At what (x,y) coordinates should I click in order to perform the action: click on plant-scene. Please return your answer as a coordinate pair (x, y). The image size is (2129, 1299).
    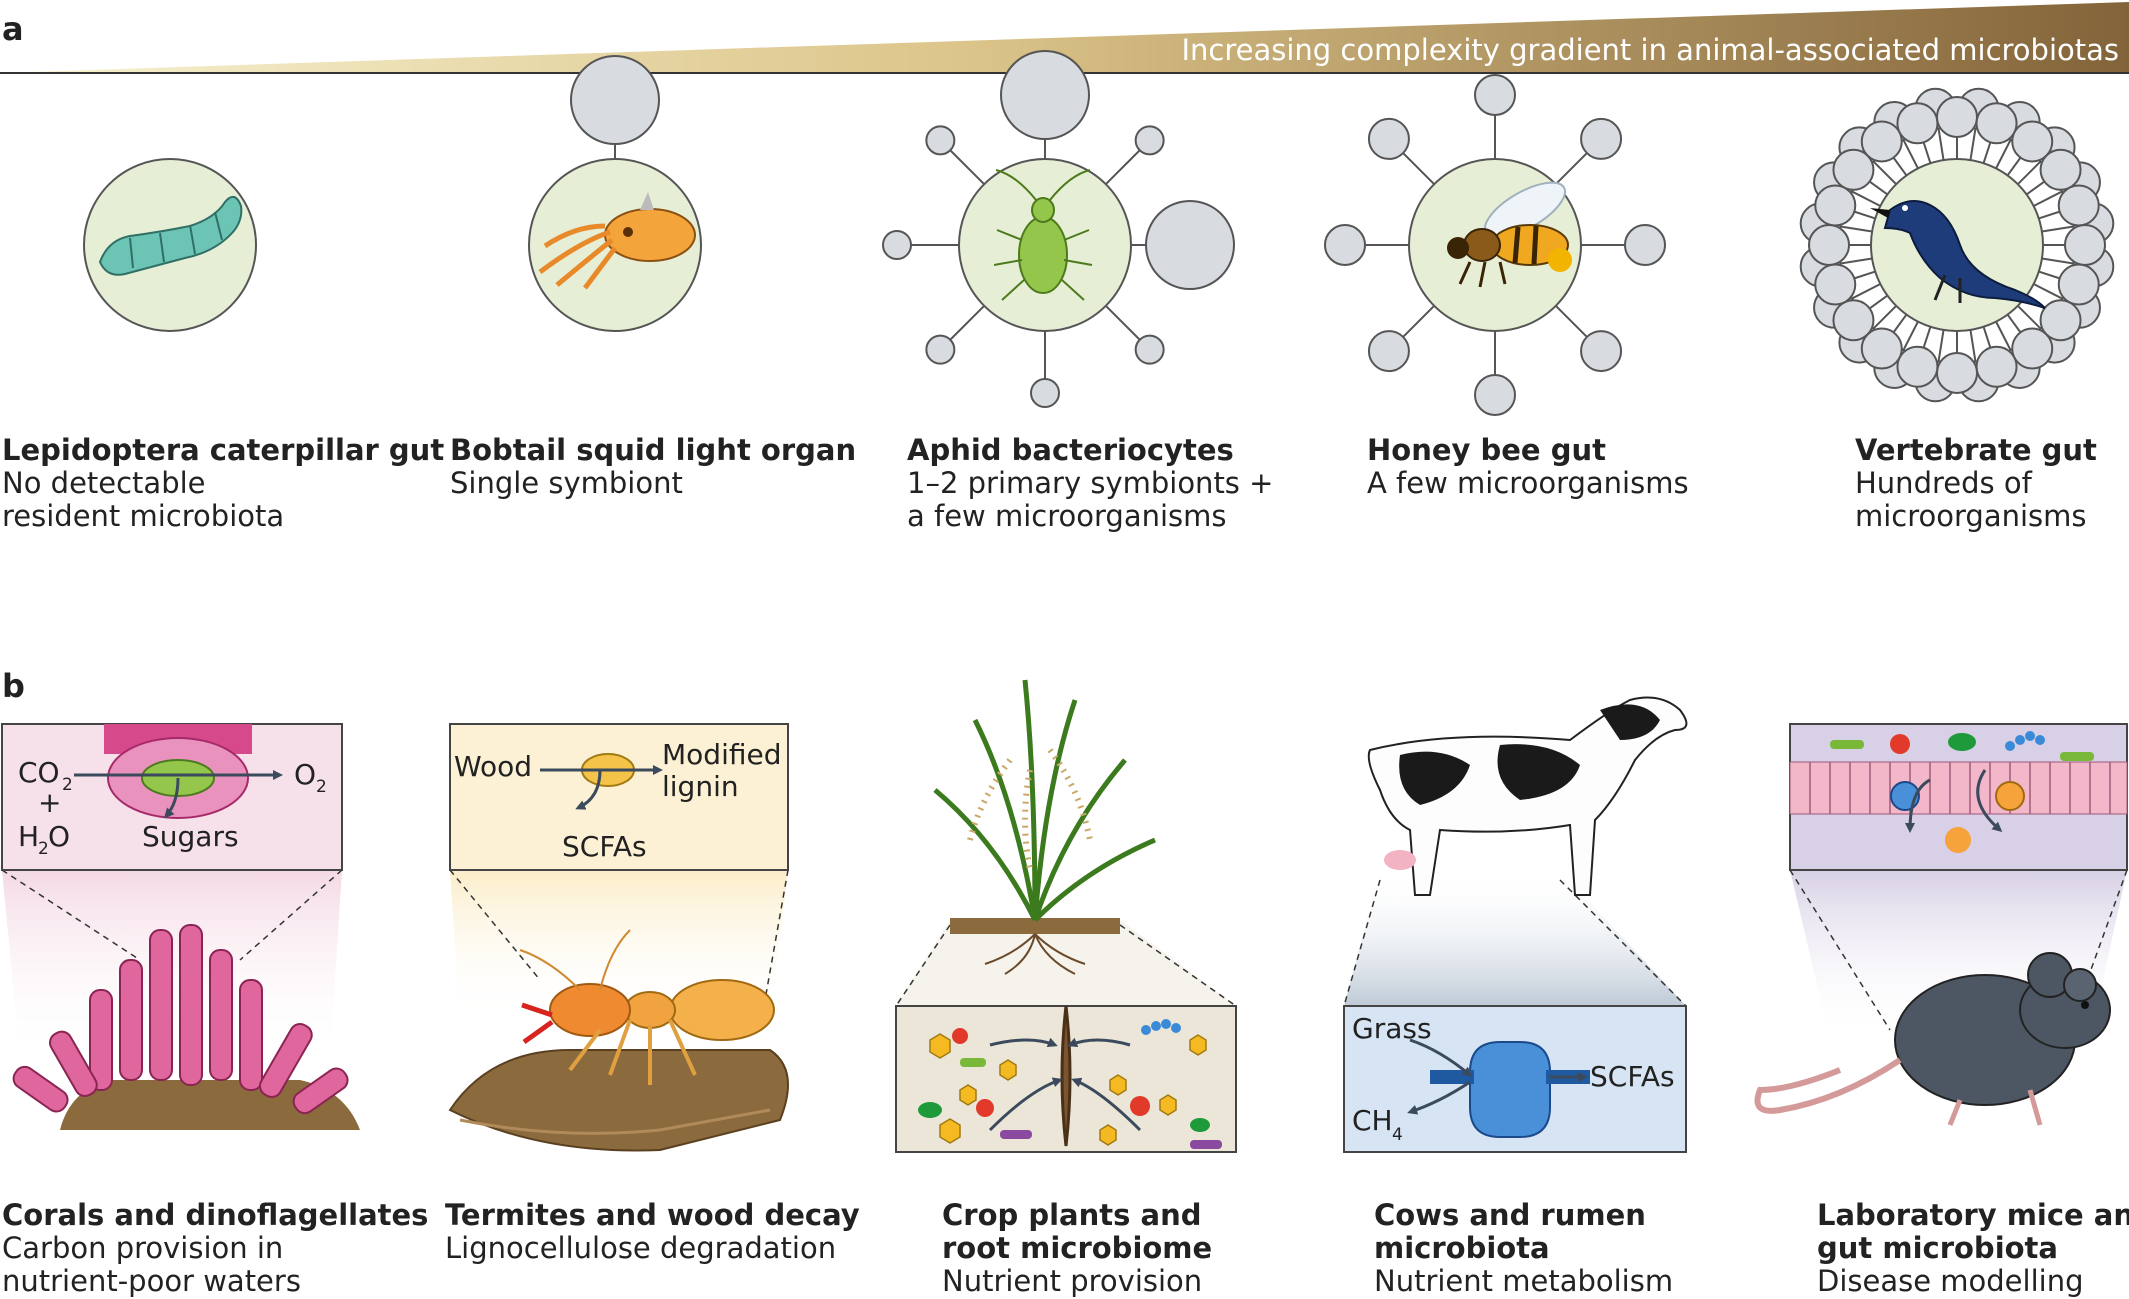
    Looking at the image, I should click on (1066, 916).